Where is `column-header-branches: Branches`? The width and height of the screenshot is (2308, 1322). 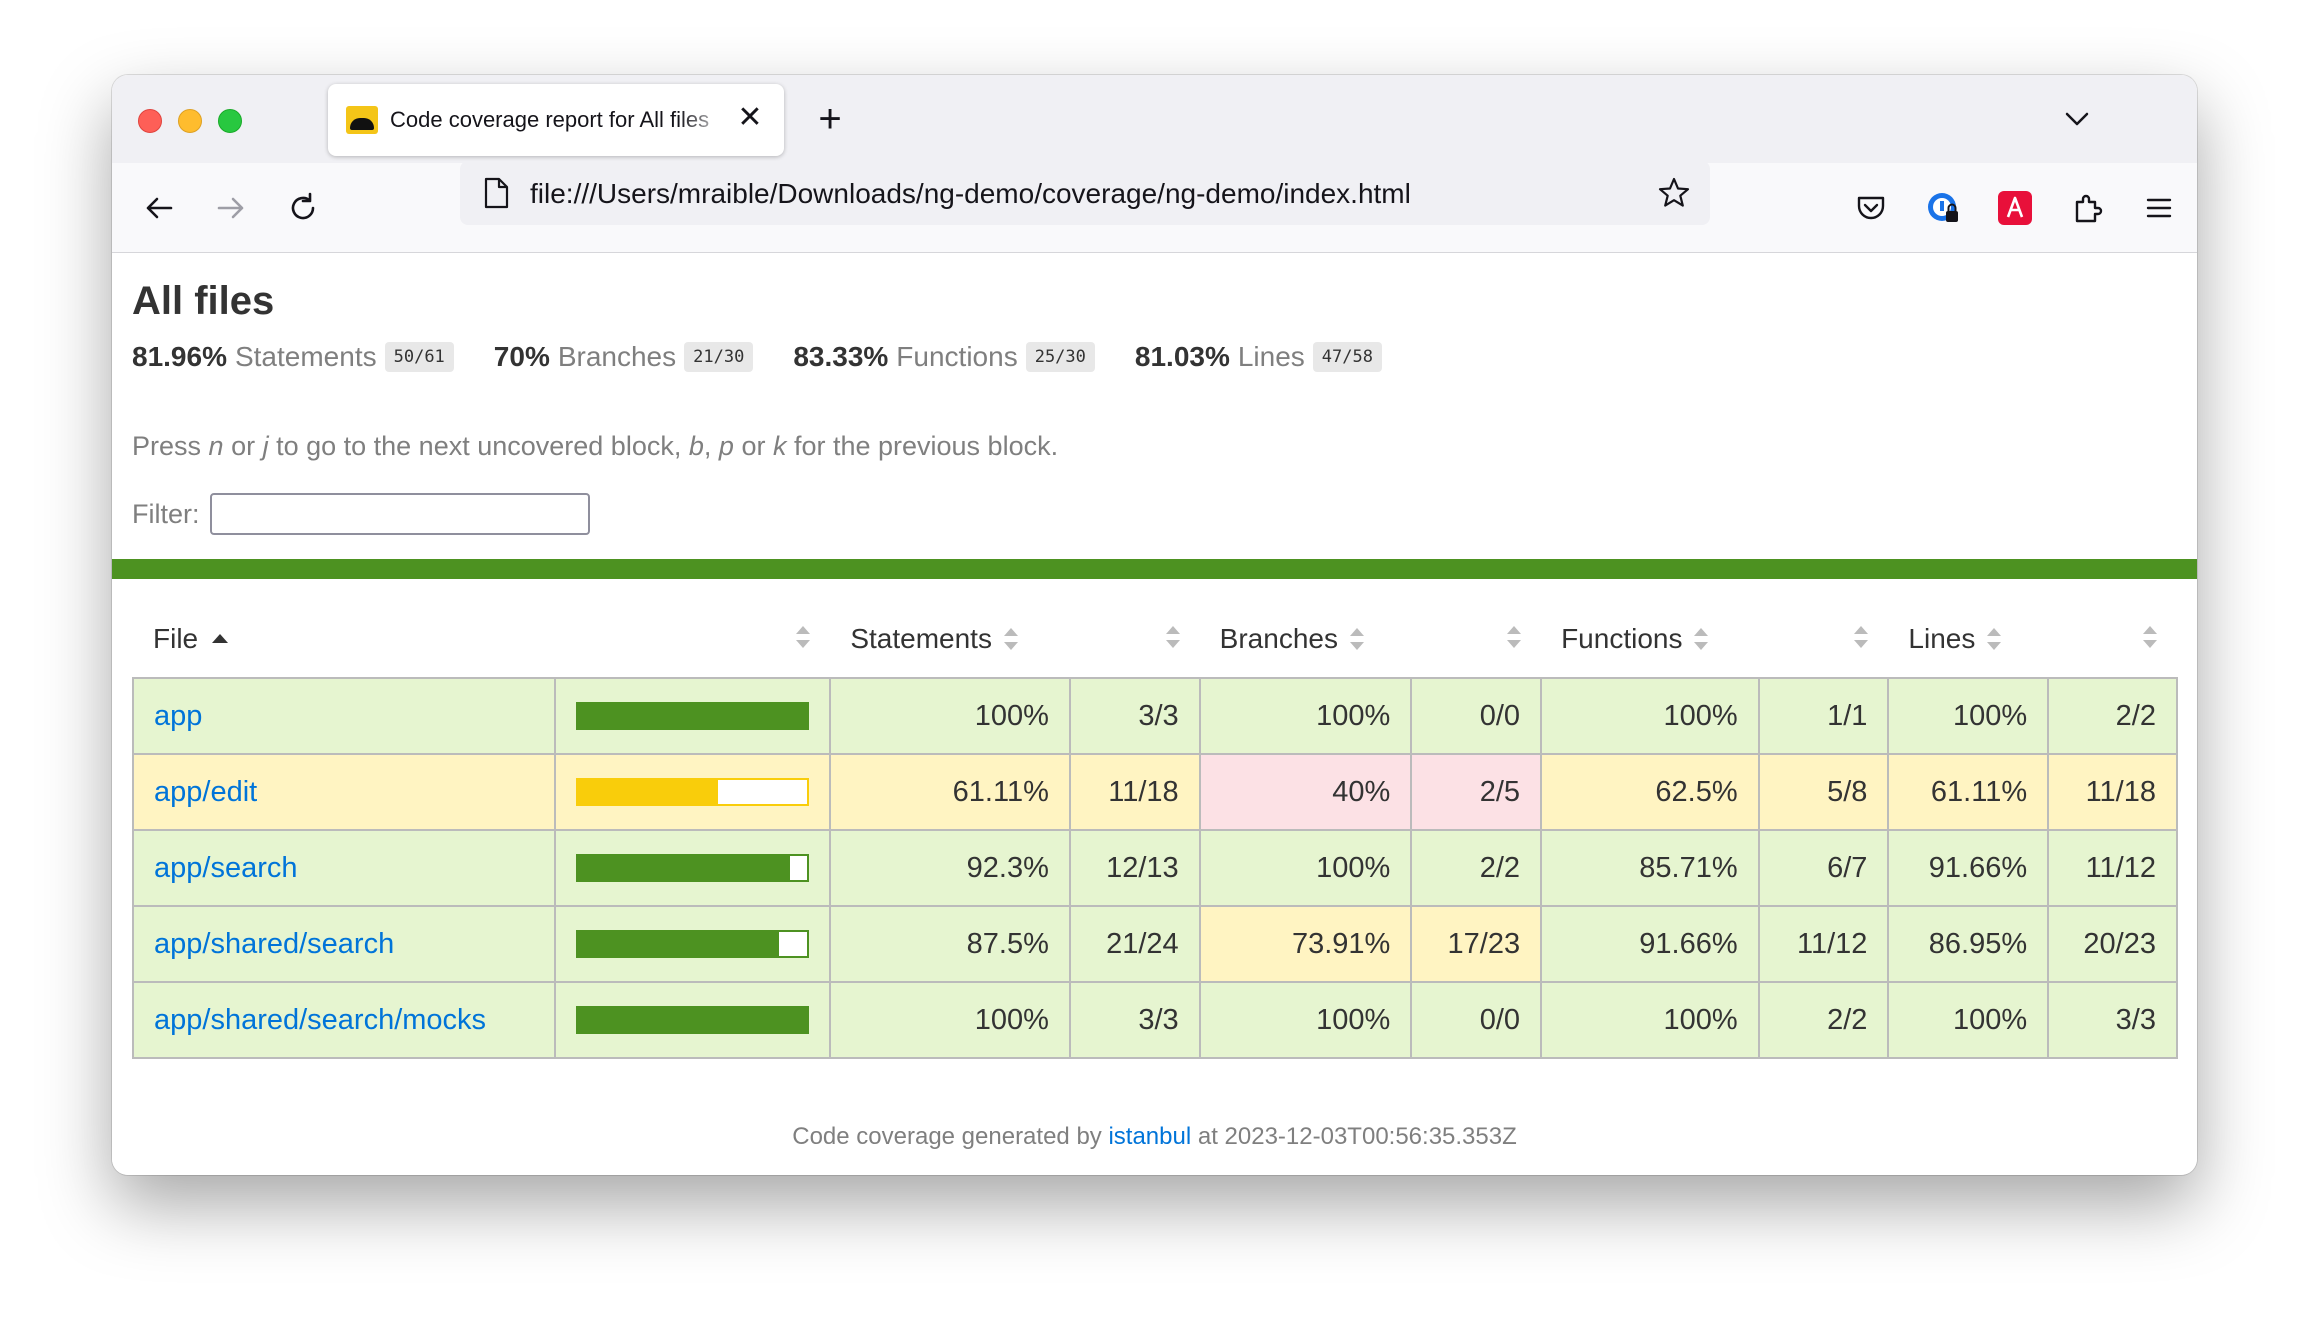 column-header-branches: Branches is located at coordinates (1306, 639).